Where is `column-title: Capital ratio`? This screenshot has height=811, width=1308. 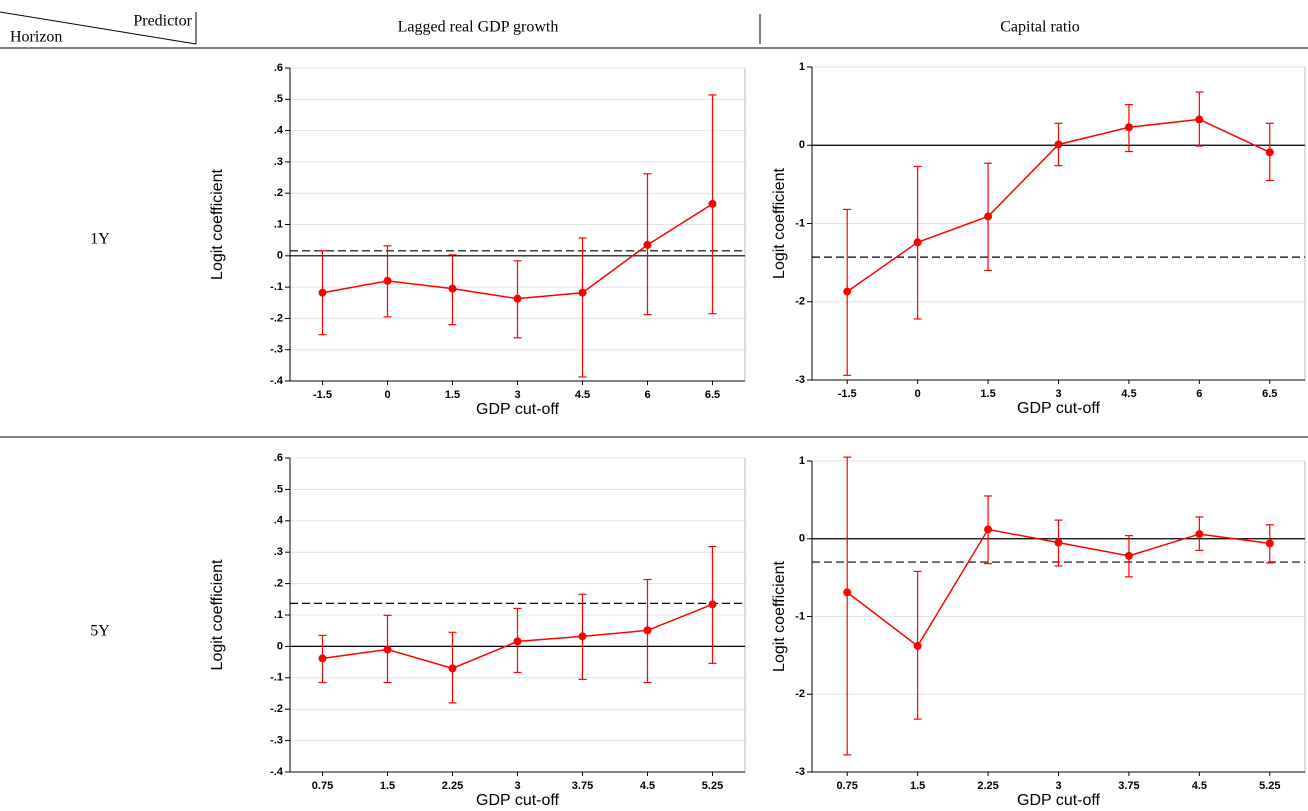
column-title: Capital ratio is located at coordinates (1040, 27).